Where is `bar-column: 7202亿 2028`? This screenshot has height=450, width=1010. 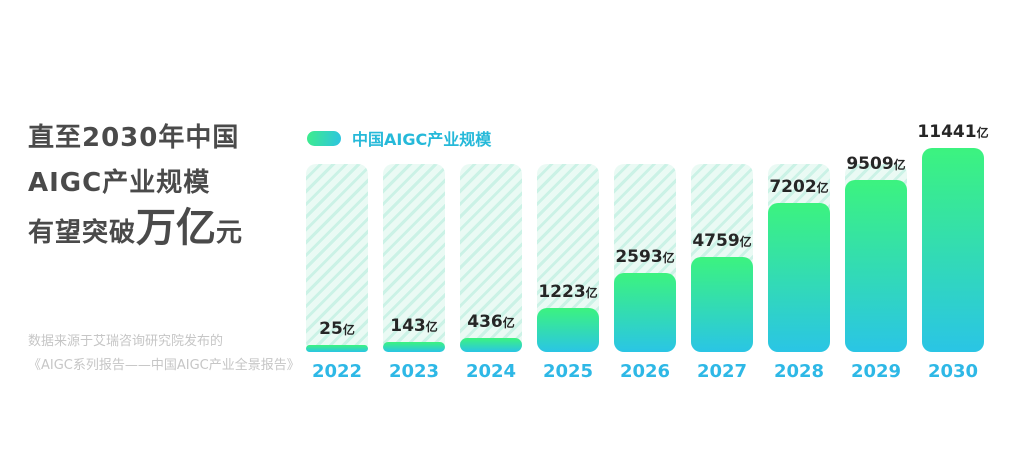
bar-column: 7202亿 2028 is located at coordinates (799, 237).